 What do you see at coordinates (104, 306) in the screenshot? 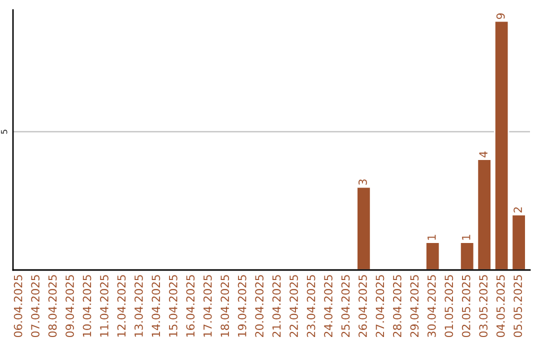
I see `x-tick-label: 11.04.2025` at bounding box center [104, 306].